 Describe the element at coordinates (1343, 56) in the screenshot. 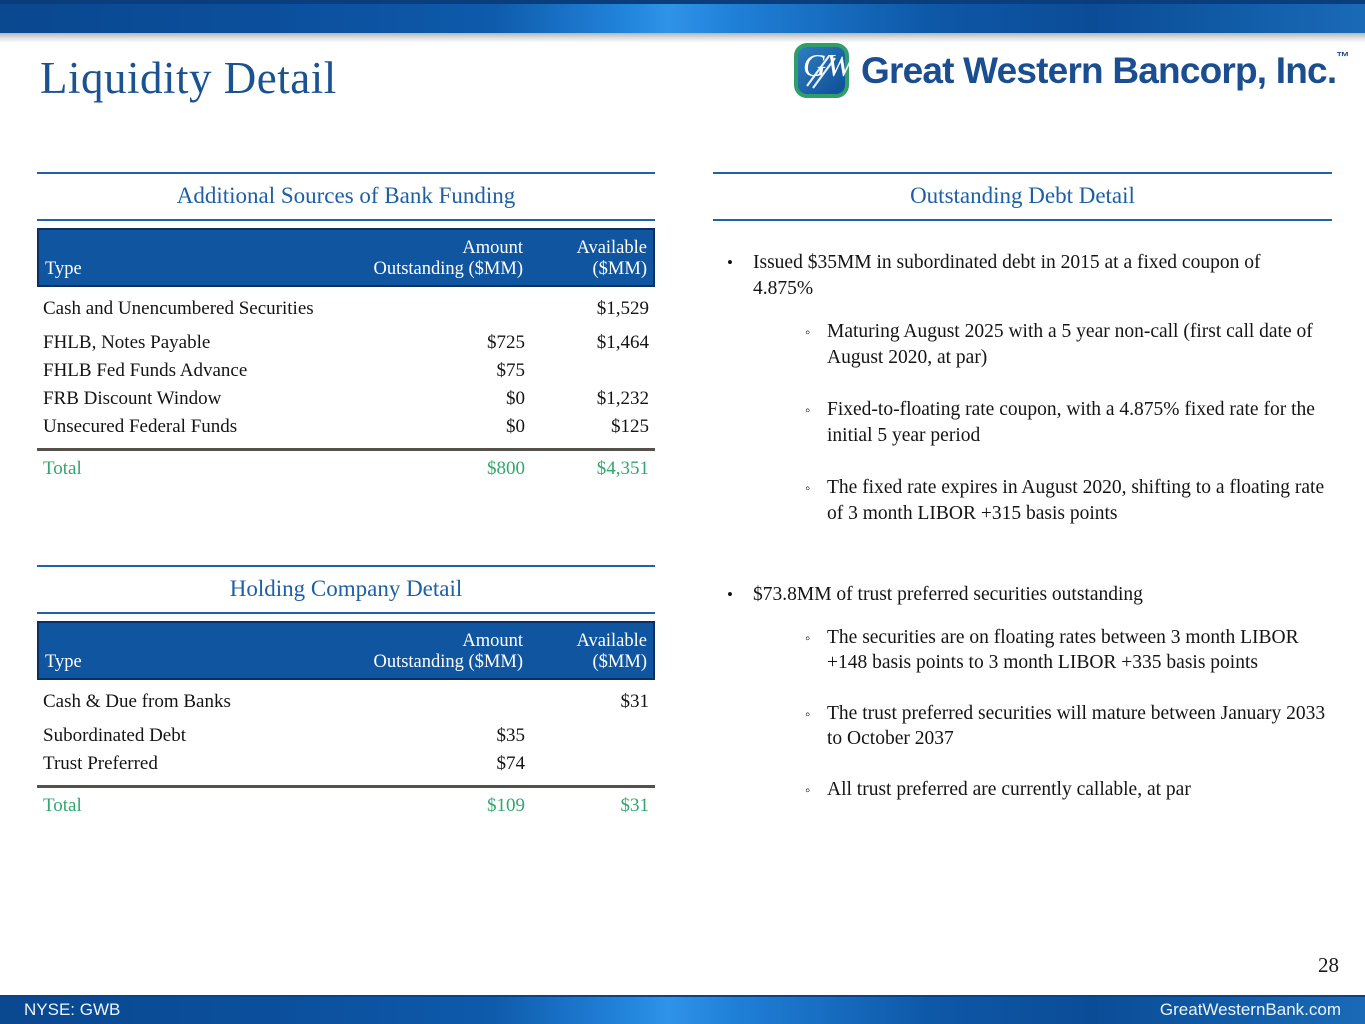

I see `trademark-symbol: ™` at that location.